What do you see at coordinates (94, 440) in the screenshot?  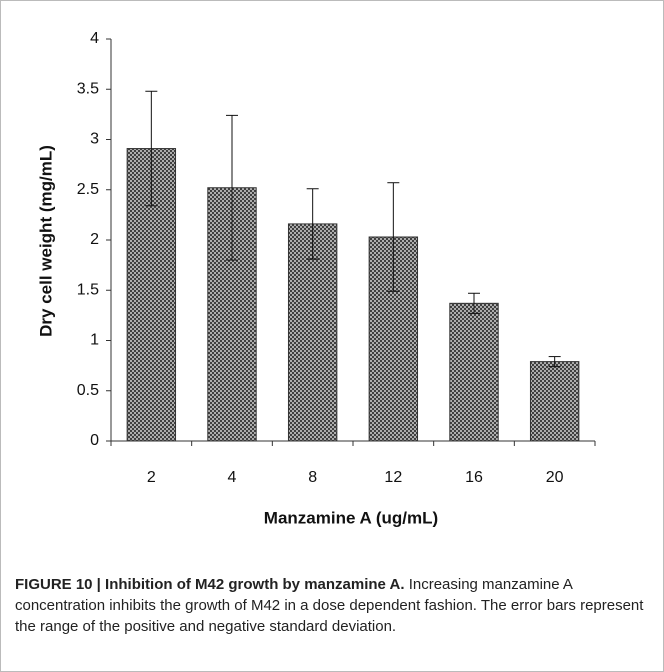 I see `y-tick-label: 0` at bounding box center [94, 440].